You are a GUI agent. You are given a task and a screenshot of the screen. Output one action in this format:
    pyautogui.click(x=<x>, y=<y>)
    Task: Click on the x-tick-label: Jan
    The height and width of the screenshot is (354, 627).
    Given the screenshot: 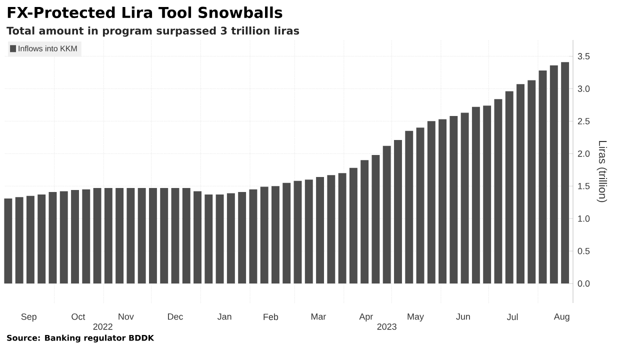 What is the action you would take?
    pyautogui.click(x=224, y=316)
    